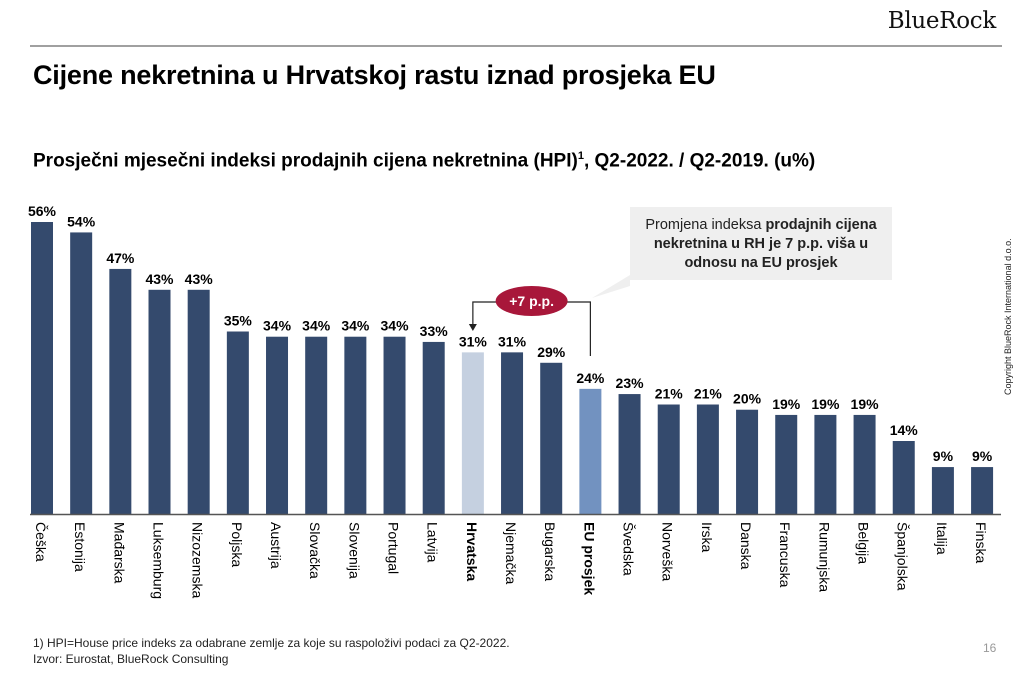 The height and width of the screenshot is (674, 1024). I want to click on category-label: Poljska, so click(237, 544).